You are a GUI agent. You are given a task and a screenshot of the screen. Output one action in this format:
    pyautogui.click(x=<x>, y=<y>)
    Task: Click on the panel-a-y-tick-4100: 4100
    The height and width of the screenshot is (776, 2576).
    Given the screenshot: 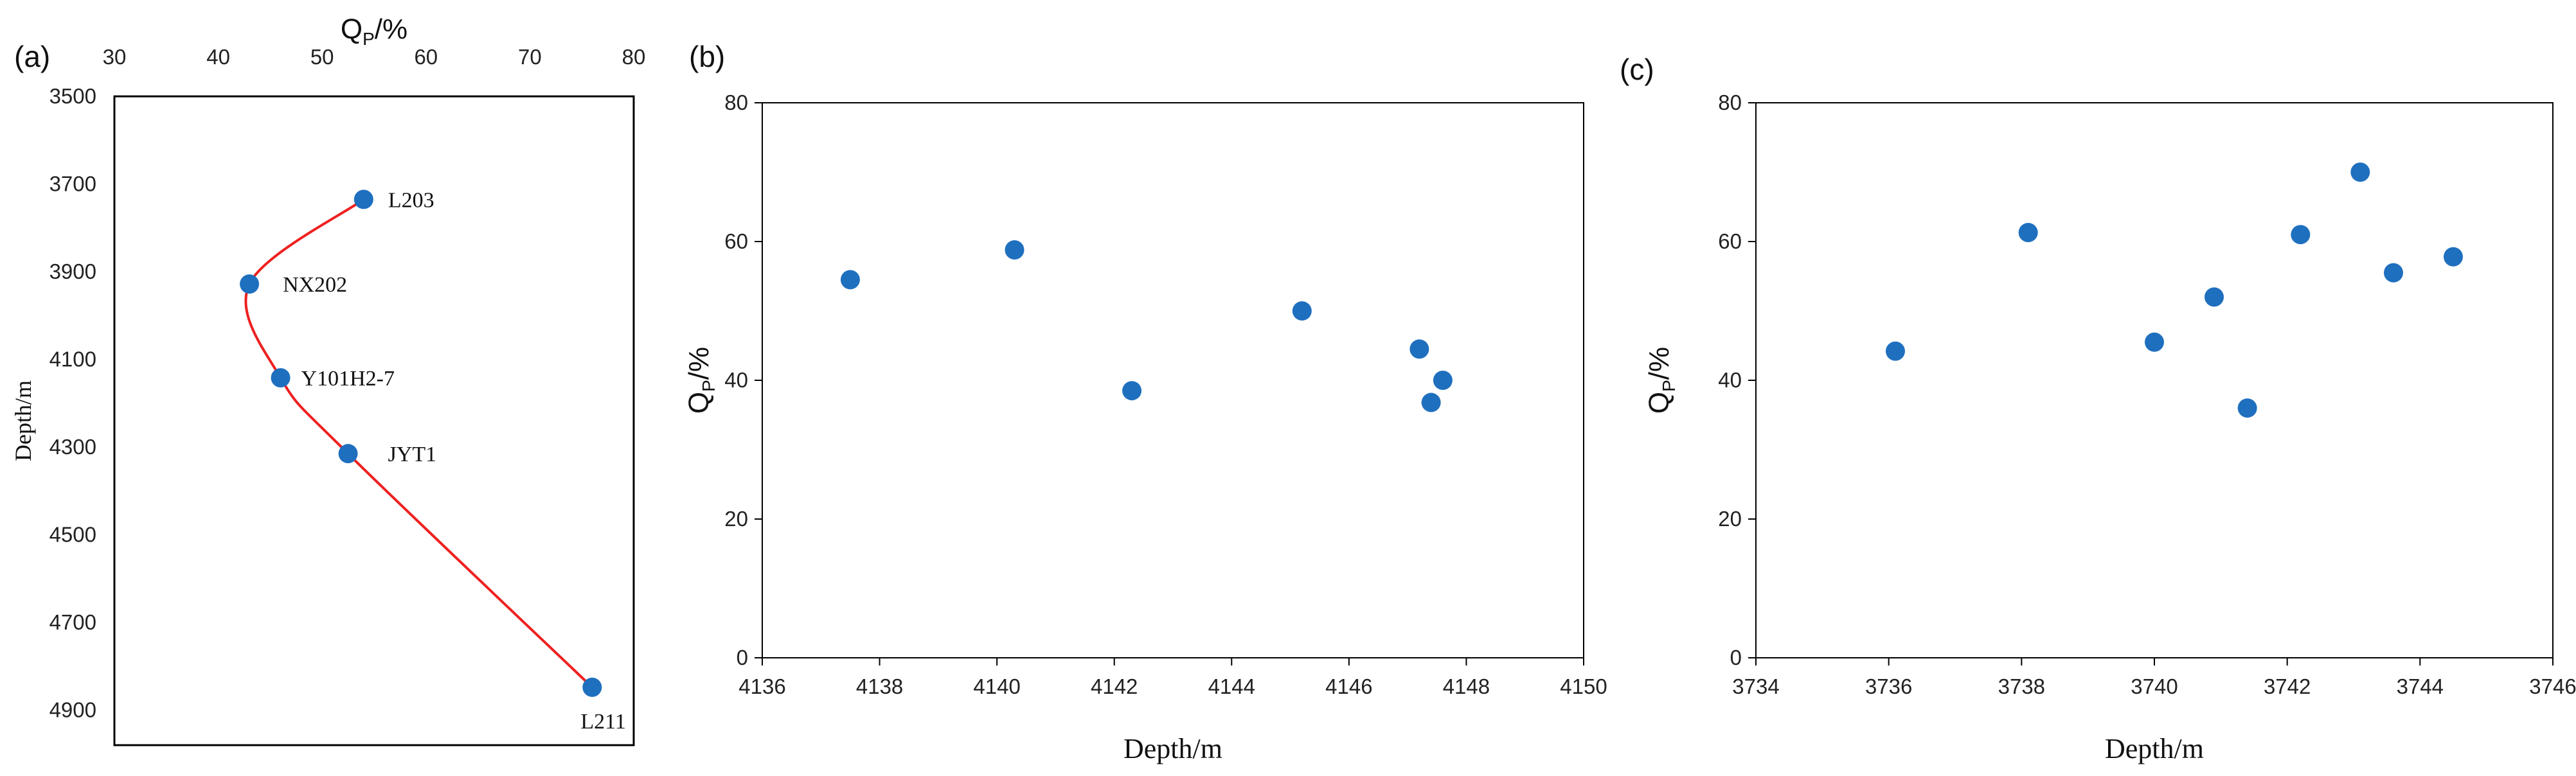 What is the action you would take?
    pyautogui.click(x=72, y=359)
    